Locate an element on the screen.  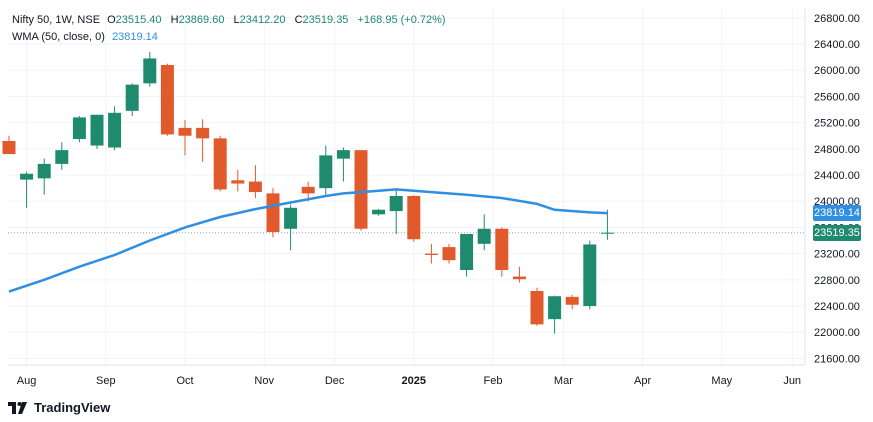
brand-name: TradingView is located at coordinates (72, 407).